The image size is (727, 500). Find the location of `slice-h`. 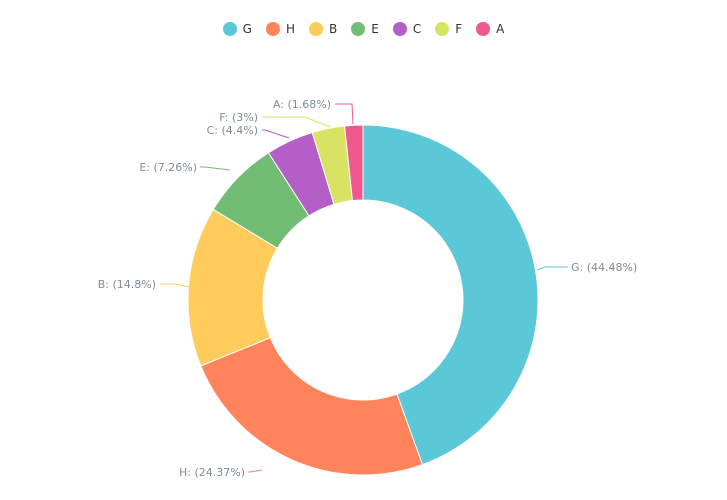

slice-h is located at coordinates (312, 406).